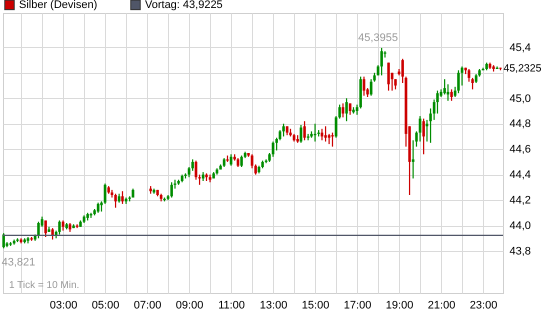  I want to click on legend-label: Vortag: 43,9225, so click(184, 5).